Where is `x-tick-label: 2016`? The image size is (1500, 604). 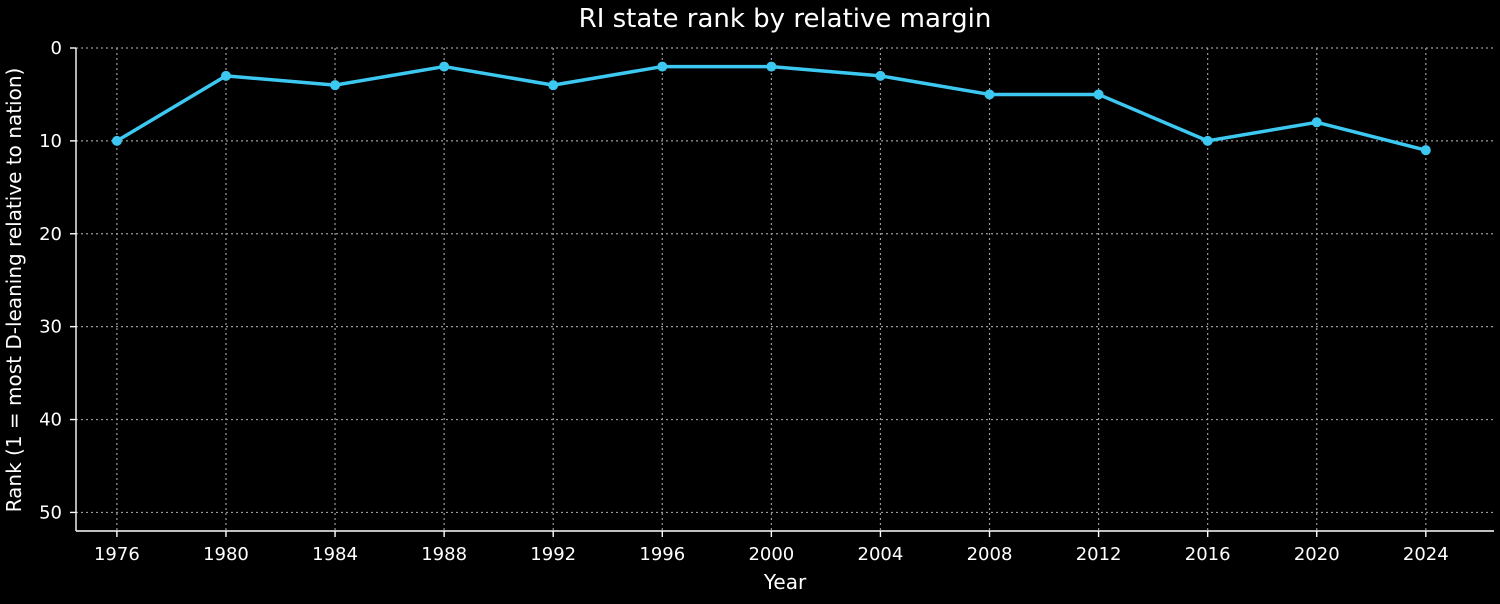
x-tick-label: 2016 is located at coordinates (1208, 554).